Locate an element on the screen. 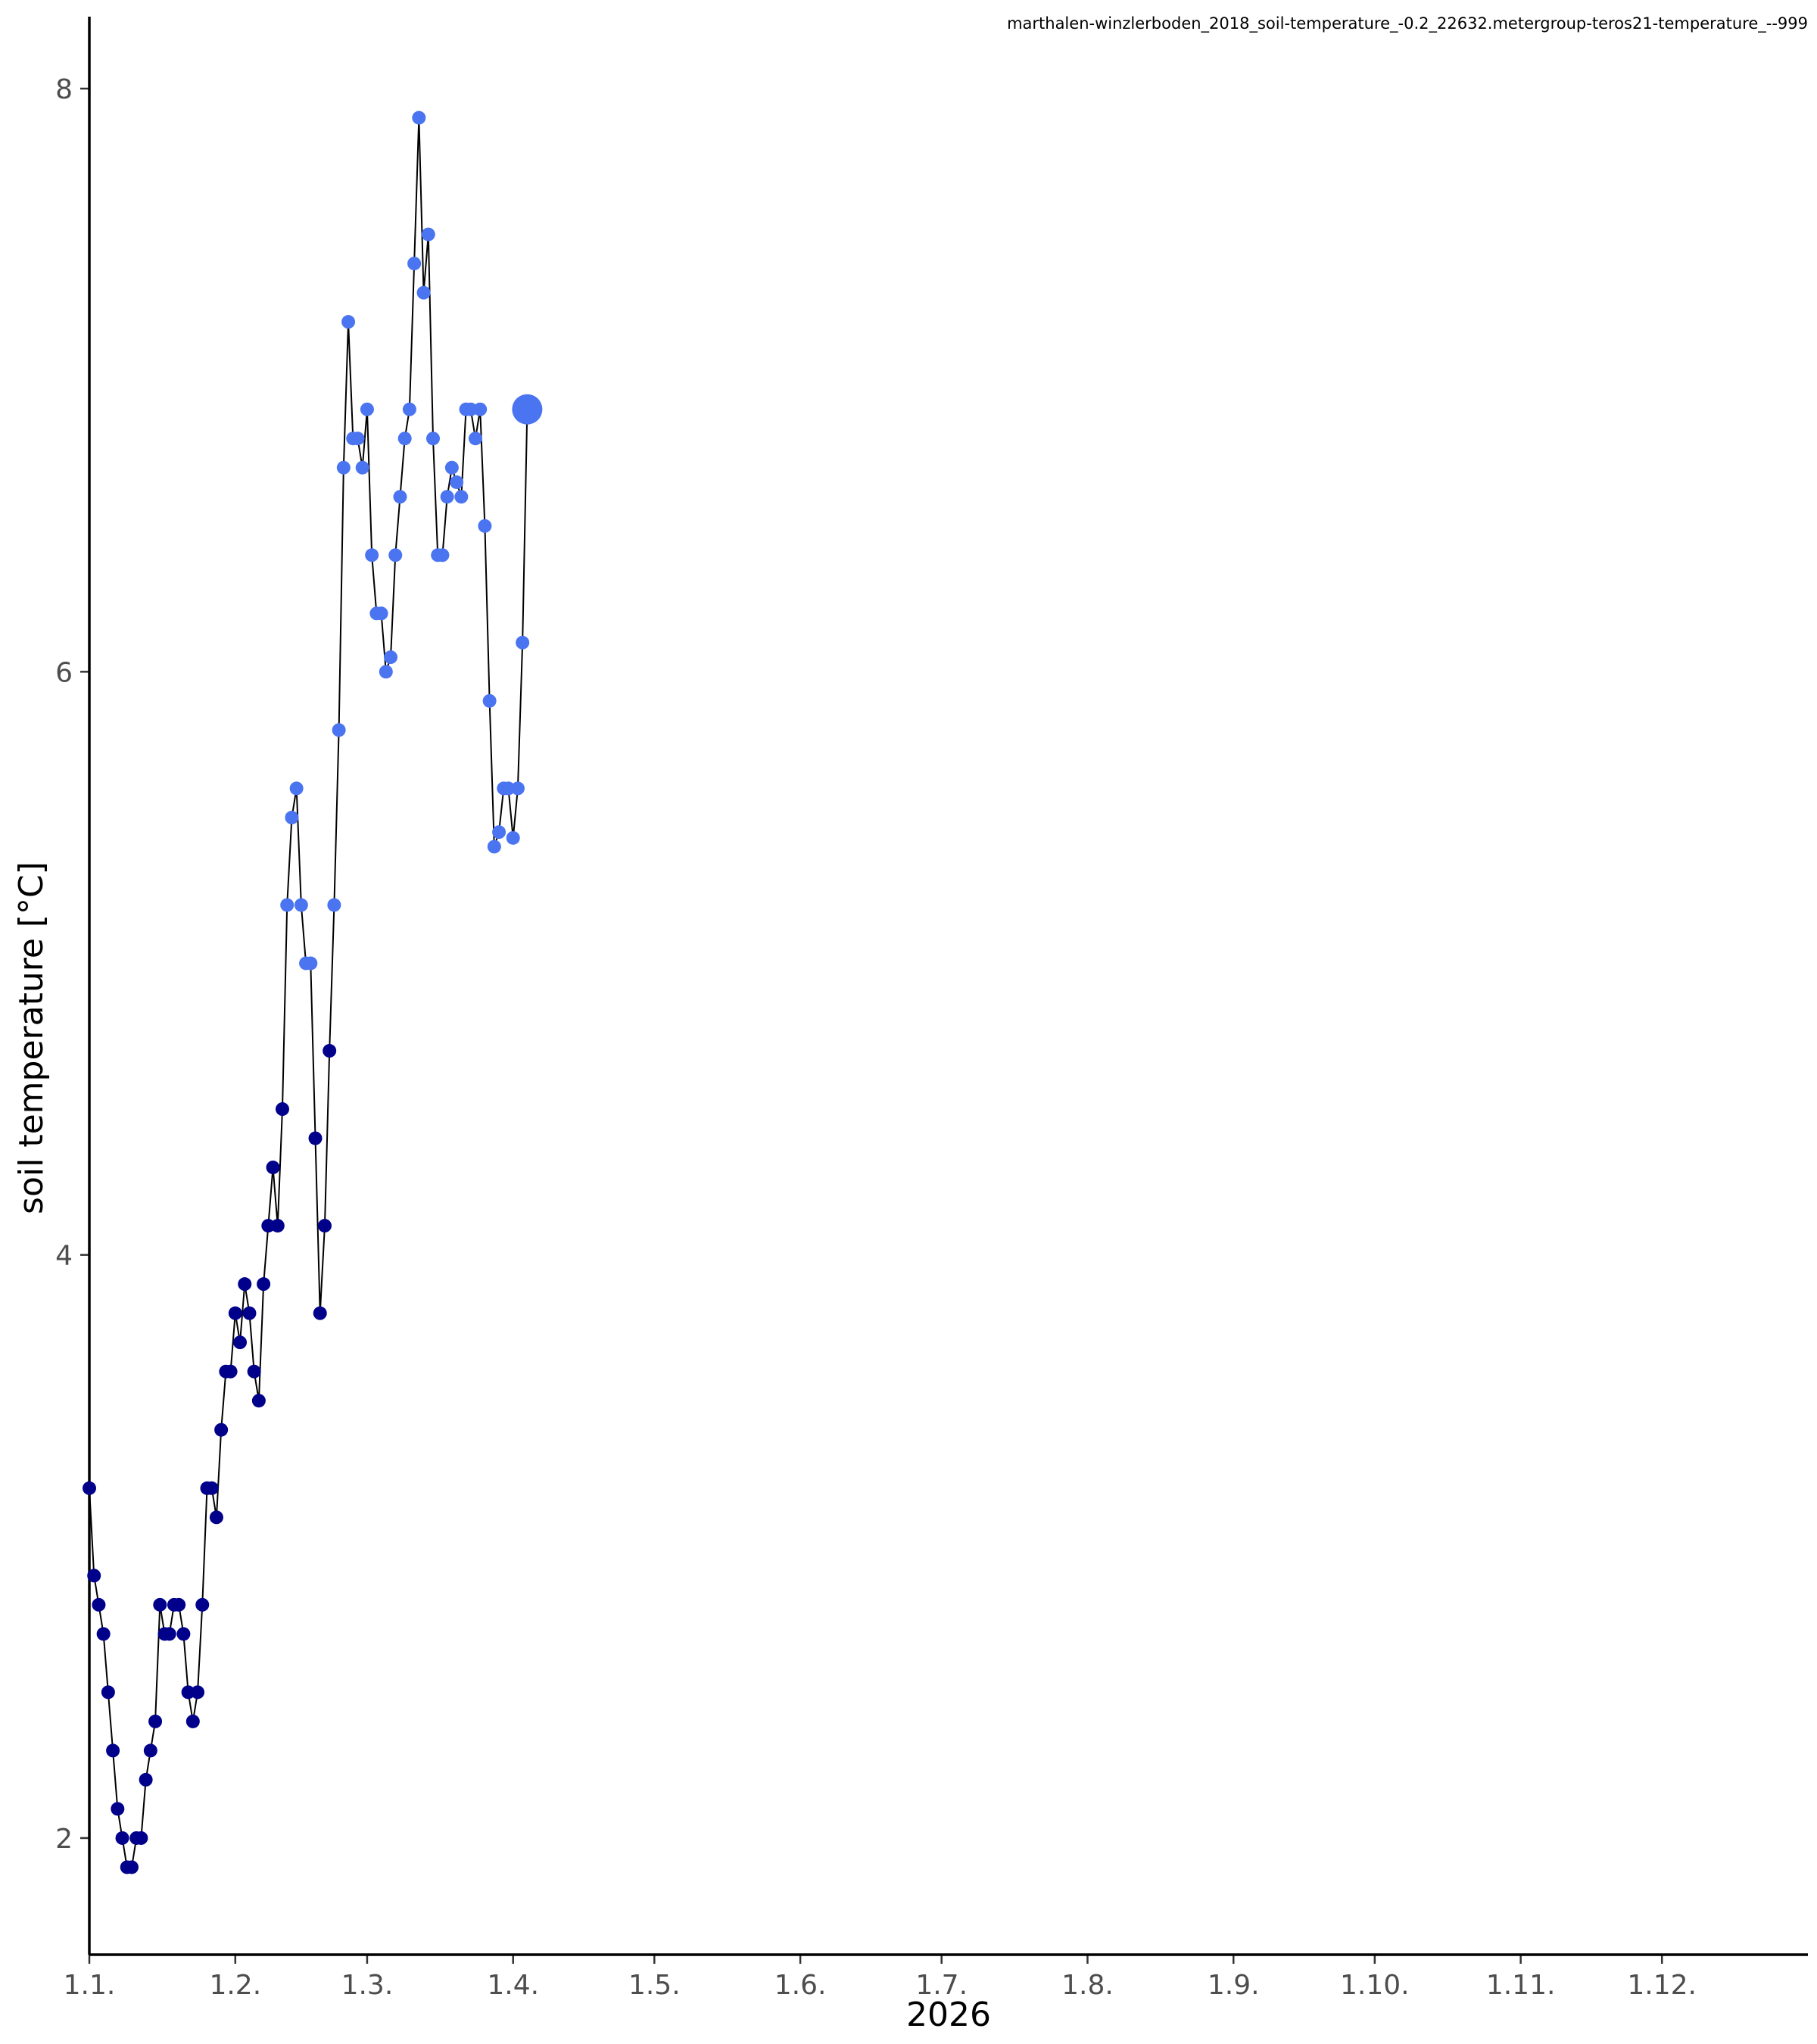  x-tick-label: 1.9. is located at coordinates (1234, 1985).